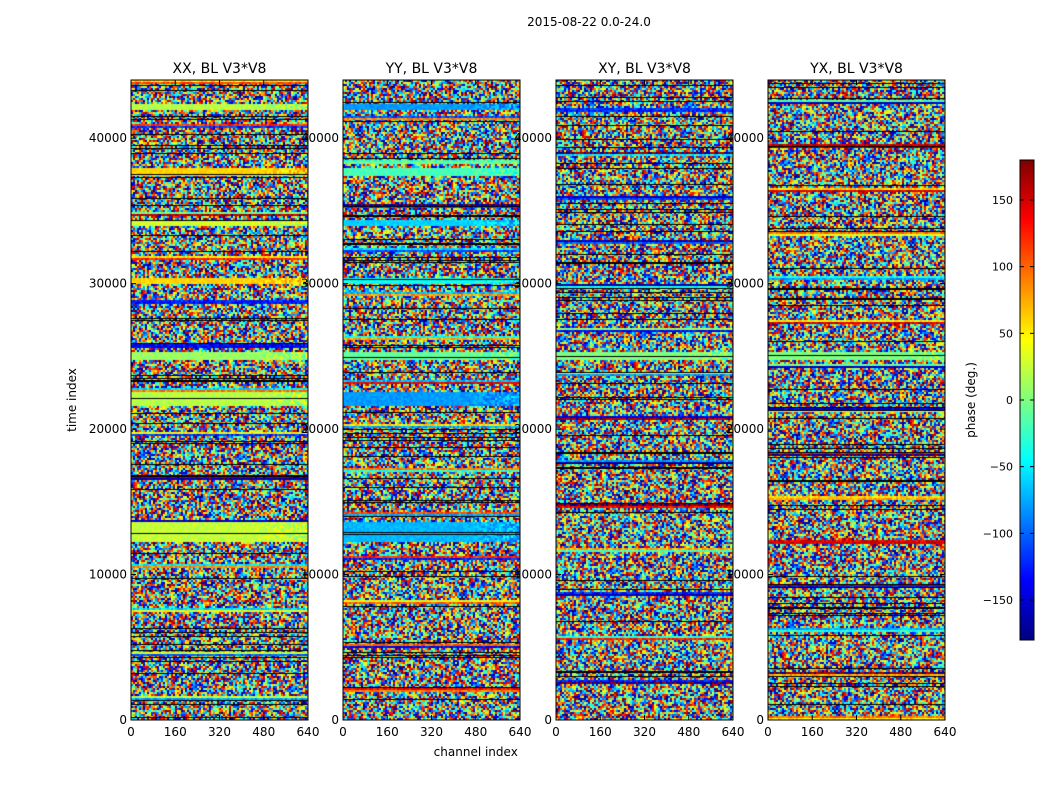 Image resolution: width=1050 pixels, height=800 pixels. I want to click on colorbar-tick-label: −100, so click(998, 533).